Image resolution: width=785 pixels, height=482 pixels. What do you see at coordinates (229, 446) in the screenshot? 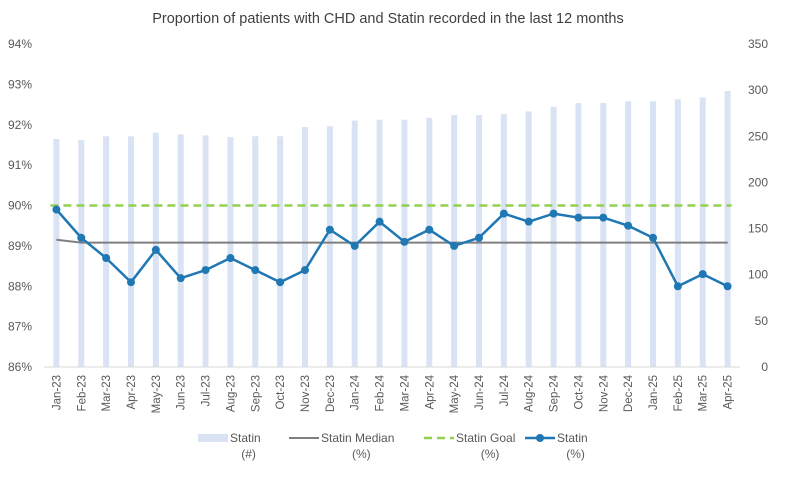
I see `legend-item: Statin (#)` at bounding box center [229, 446].